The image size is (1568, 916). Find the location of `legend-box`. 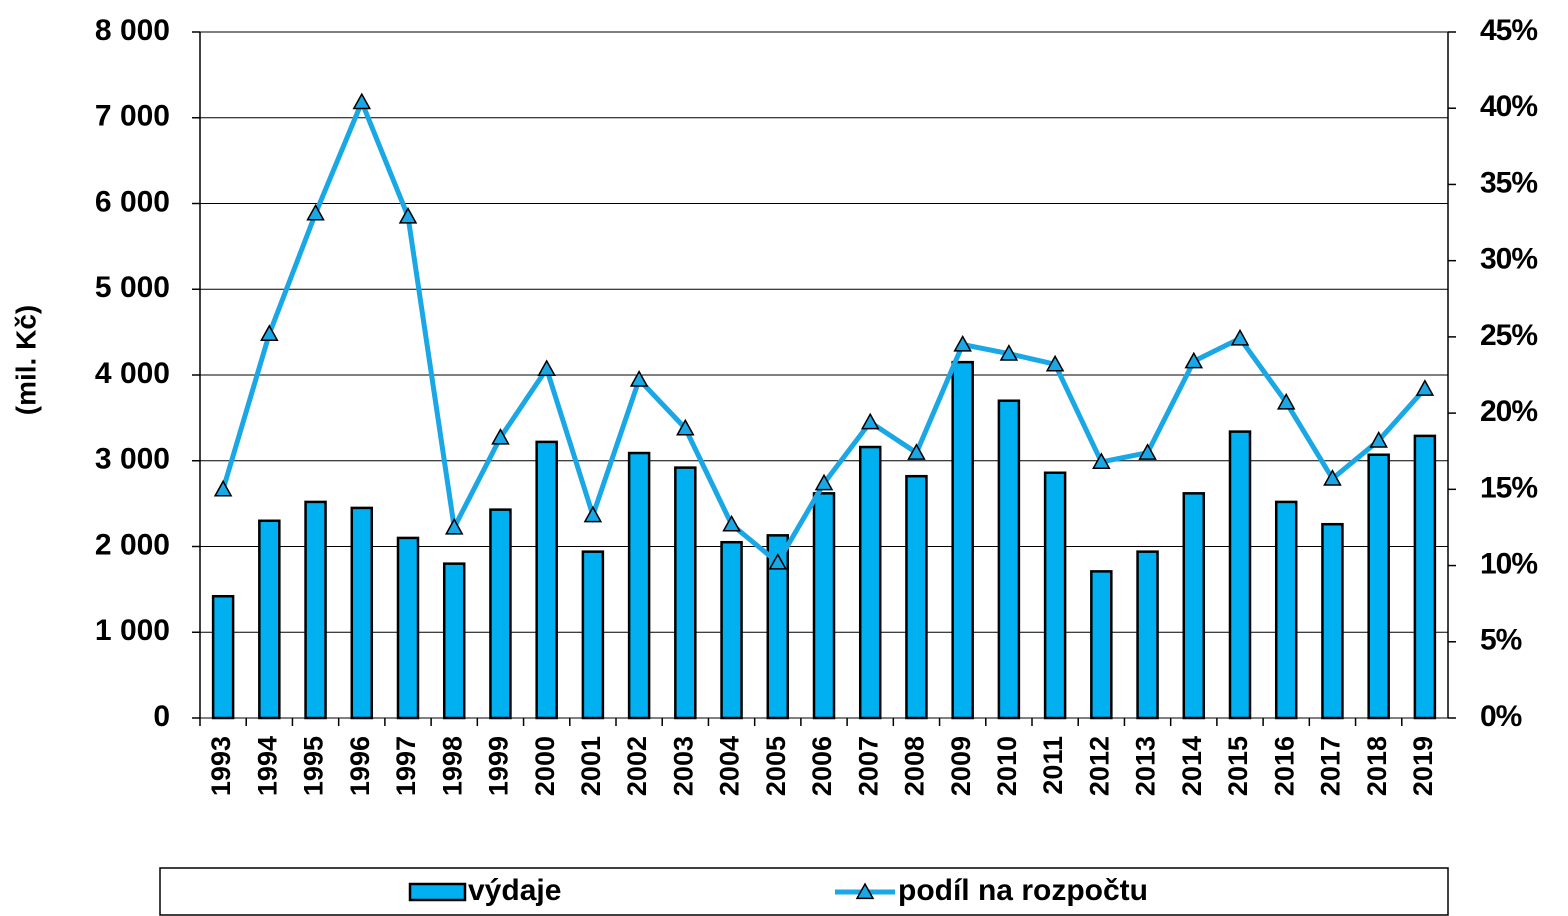

legend-box is located at coordinates (804, 891).